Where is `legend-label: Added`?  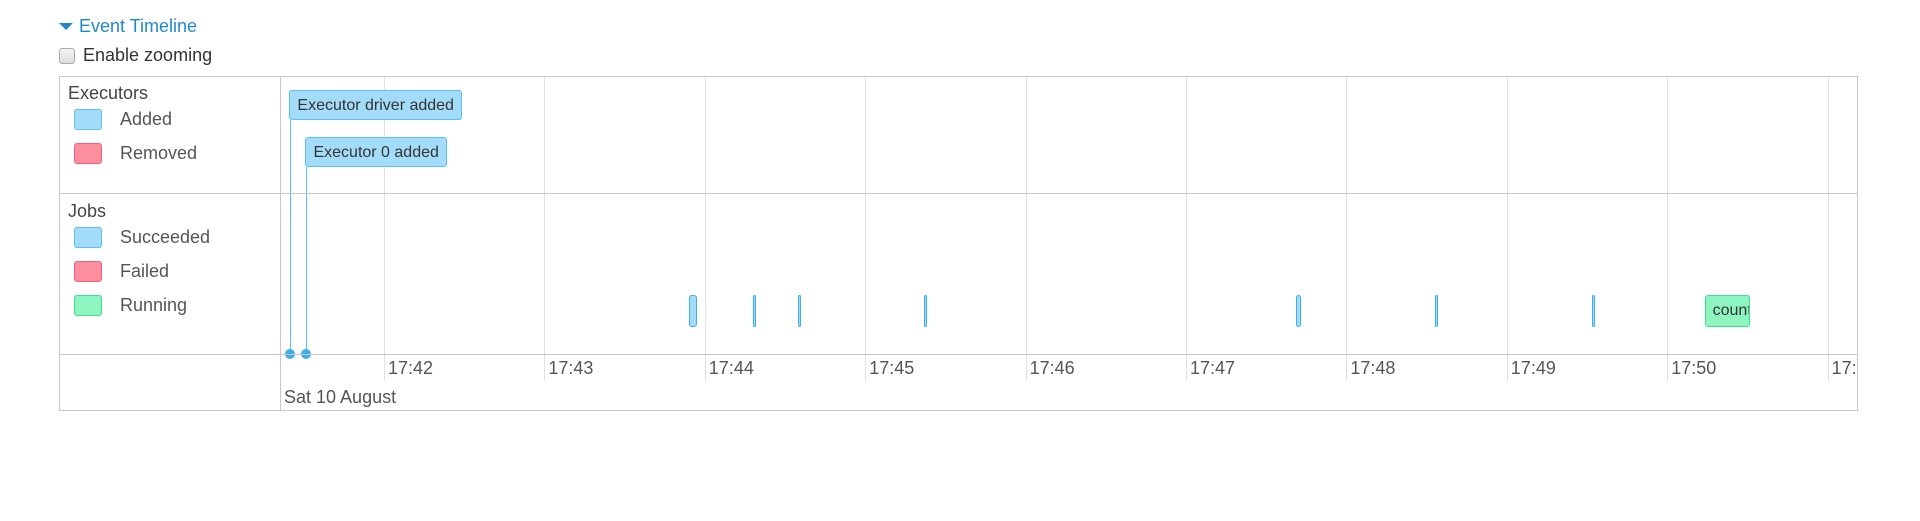 legend-label: Added is located at coordinates (146, 119).